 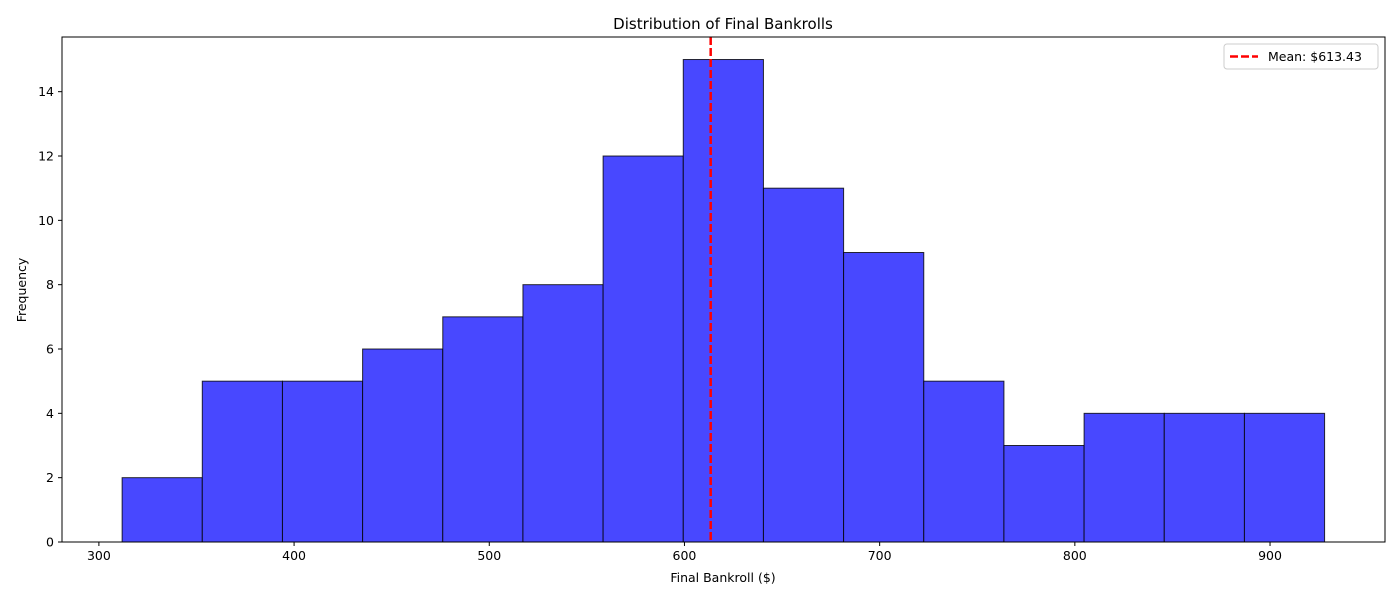 What do you see at coordinates (685, 555) in the screenshot?
I see `x-tick-label: 600` at bounding box center [685, 555].